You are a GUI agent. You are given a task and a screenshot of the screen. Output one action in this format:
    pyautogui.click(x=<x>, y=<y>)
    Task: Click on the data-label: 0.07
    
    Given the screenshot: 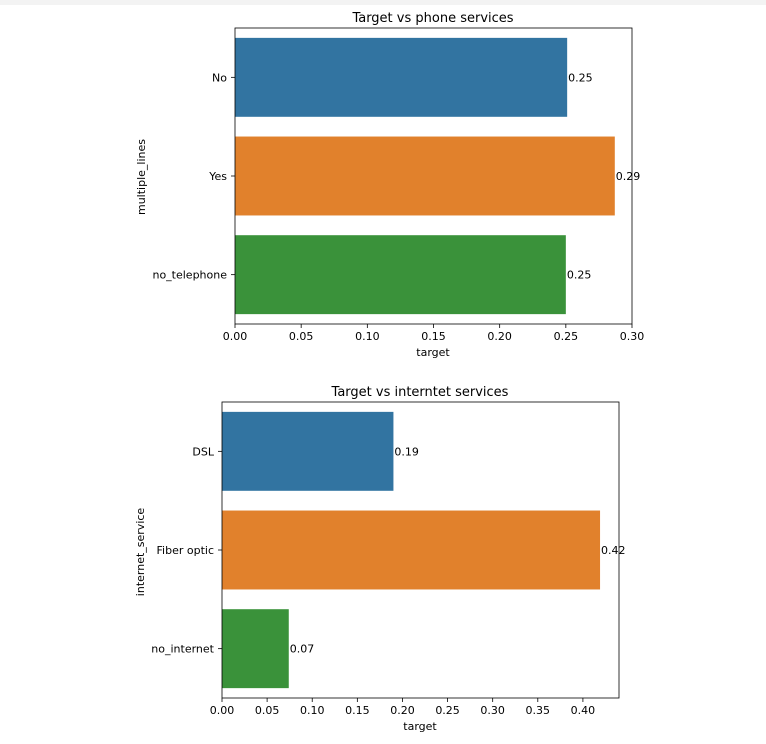 What is the action you would take?
    pyautogui.click(x=302, y=649)
    